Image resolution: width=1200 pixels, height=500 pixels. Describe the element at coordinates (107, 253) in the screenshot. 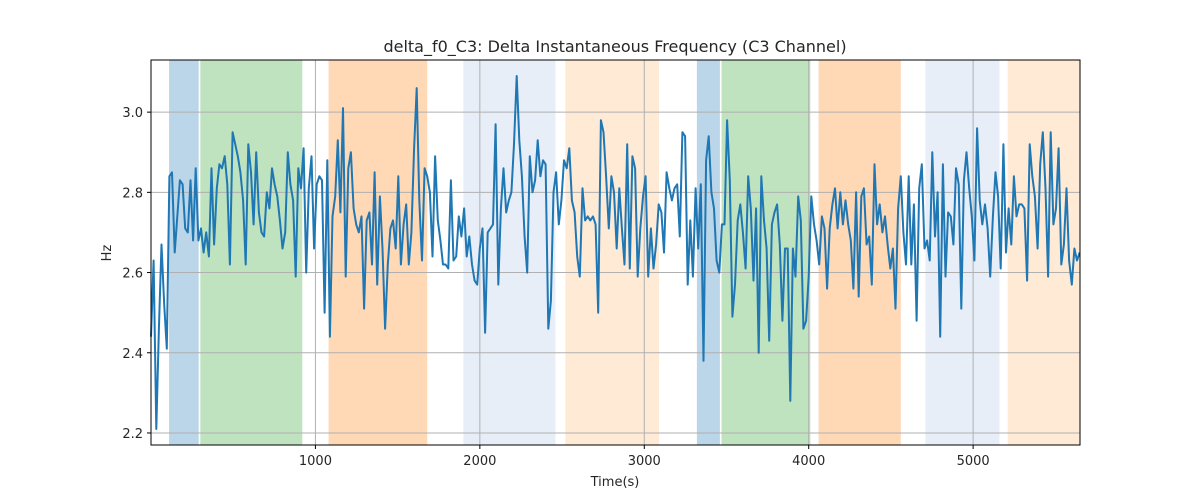

I see `y-axis-label: Hz` at that location.